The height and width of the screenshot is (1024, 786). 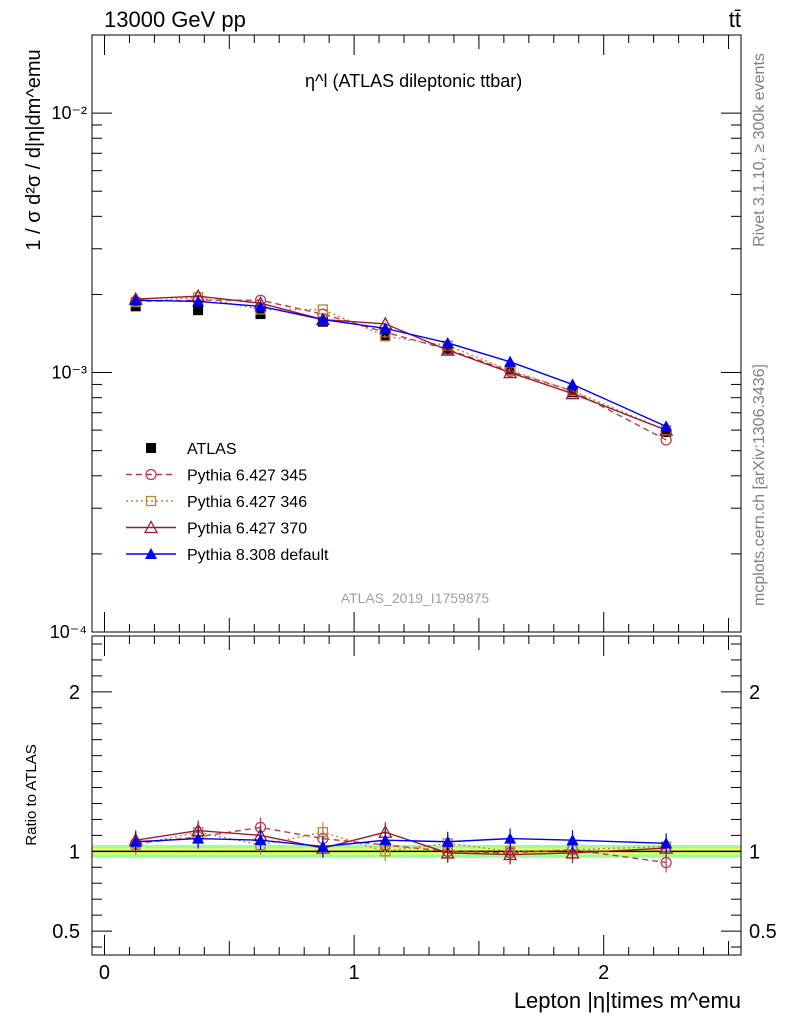 What do you see at coordinates (415, 598) in the screenshot?
I see `analysis-label: ATLAS_2019_I1759875` at bounding box center [415, 598].